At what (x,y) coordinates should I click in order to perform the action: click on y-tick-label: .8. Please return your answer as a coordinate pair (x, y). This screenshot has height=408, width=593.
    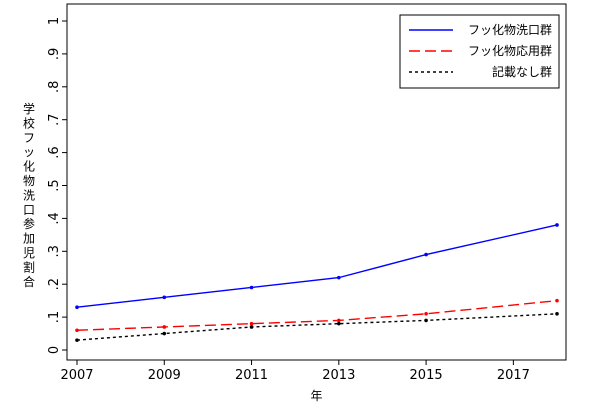
    Looking at the image, I should click on (54, 87).